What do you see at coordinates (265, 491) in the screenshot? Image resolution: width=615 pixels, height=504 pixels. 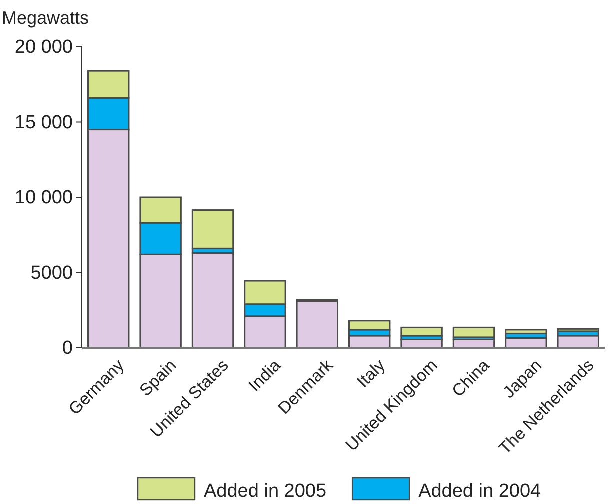 I see `legend-label: Added in 2005` at bounding box center [265, 491].